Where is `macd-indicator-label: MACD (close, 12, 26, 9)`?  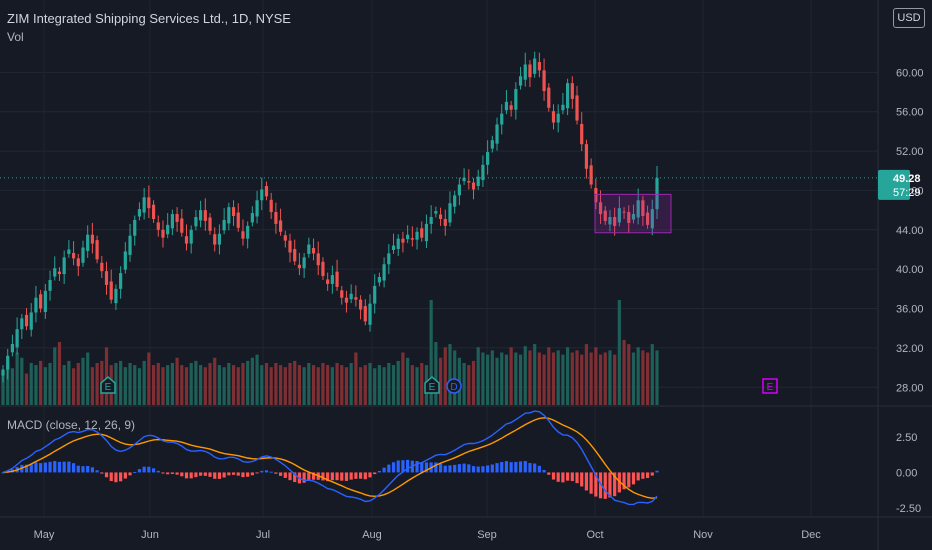
macd-indicator-label: MACD (close, 12, 26, 9) is located at coordinates (71, 425).